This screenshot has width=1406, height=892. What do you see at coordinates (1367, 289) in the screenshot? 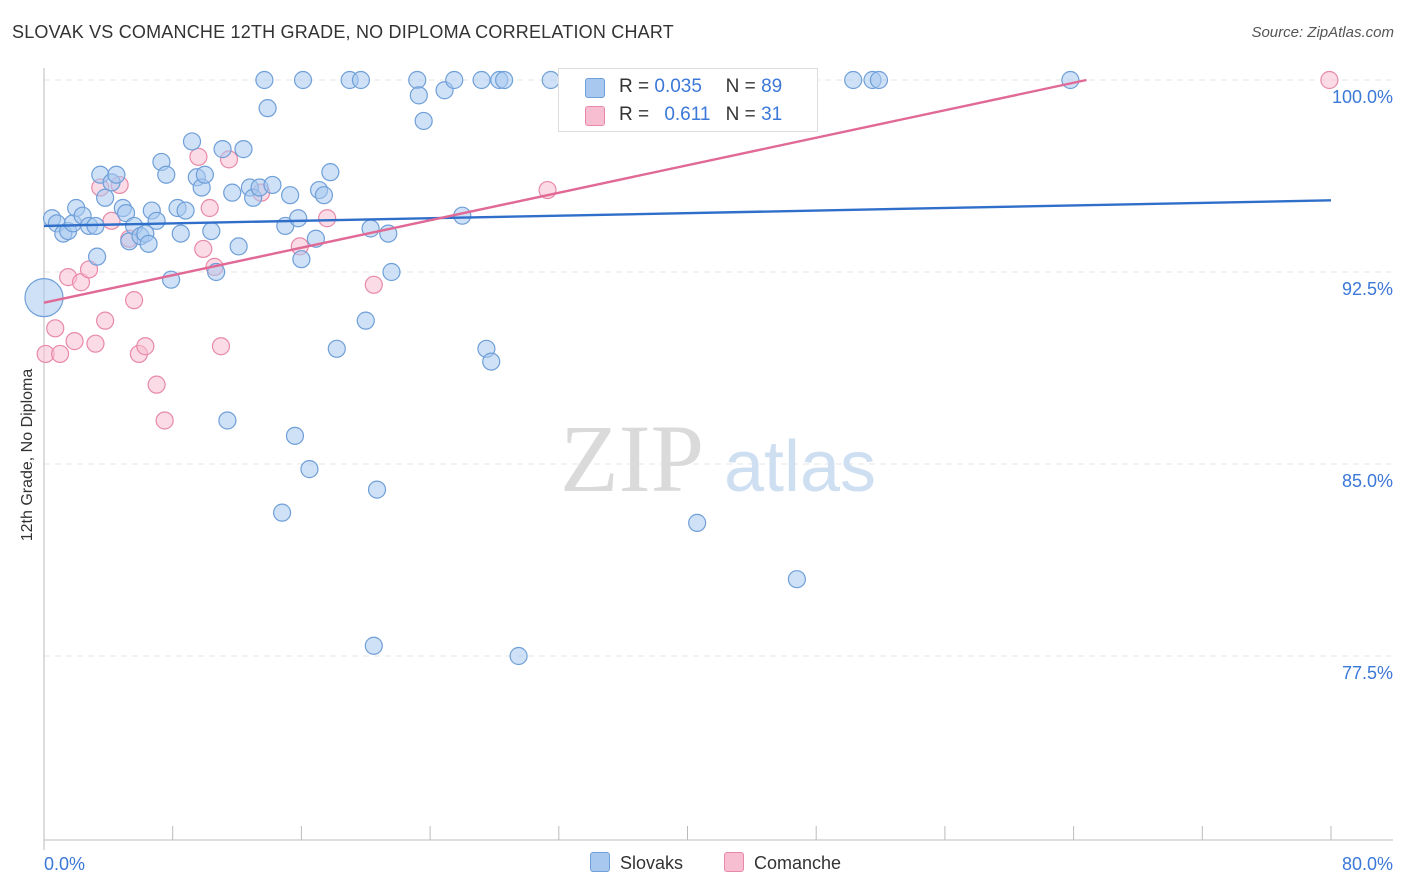
I see `y-tick-label: 92.5%` at bounding box center [1367, 289].